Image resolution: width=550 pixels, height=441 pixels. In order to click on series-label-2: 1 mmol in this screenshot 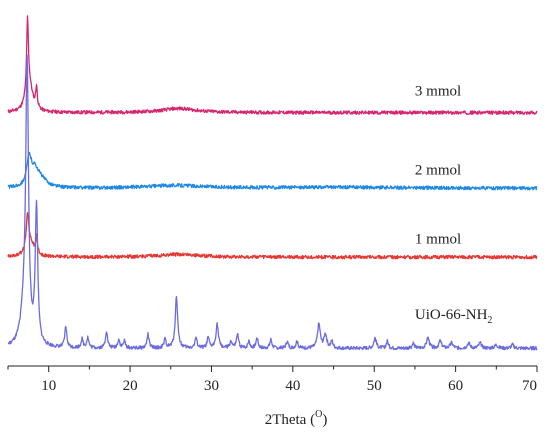, I will do `click(438, 239)`.